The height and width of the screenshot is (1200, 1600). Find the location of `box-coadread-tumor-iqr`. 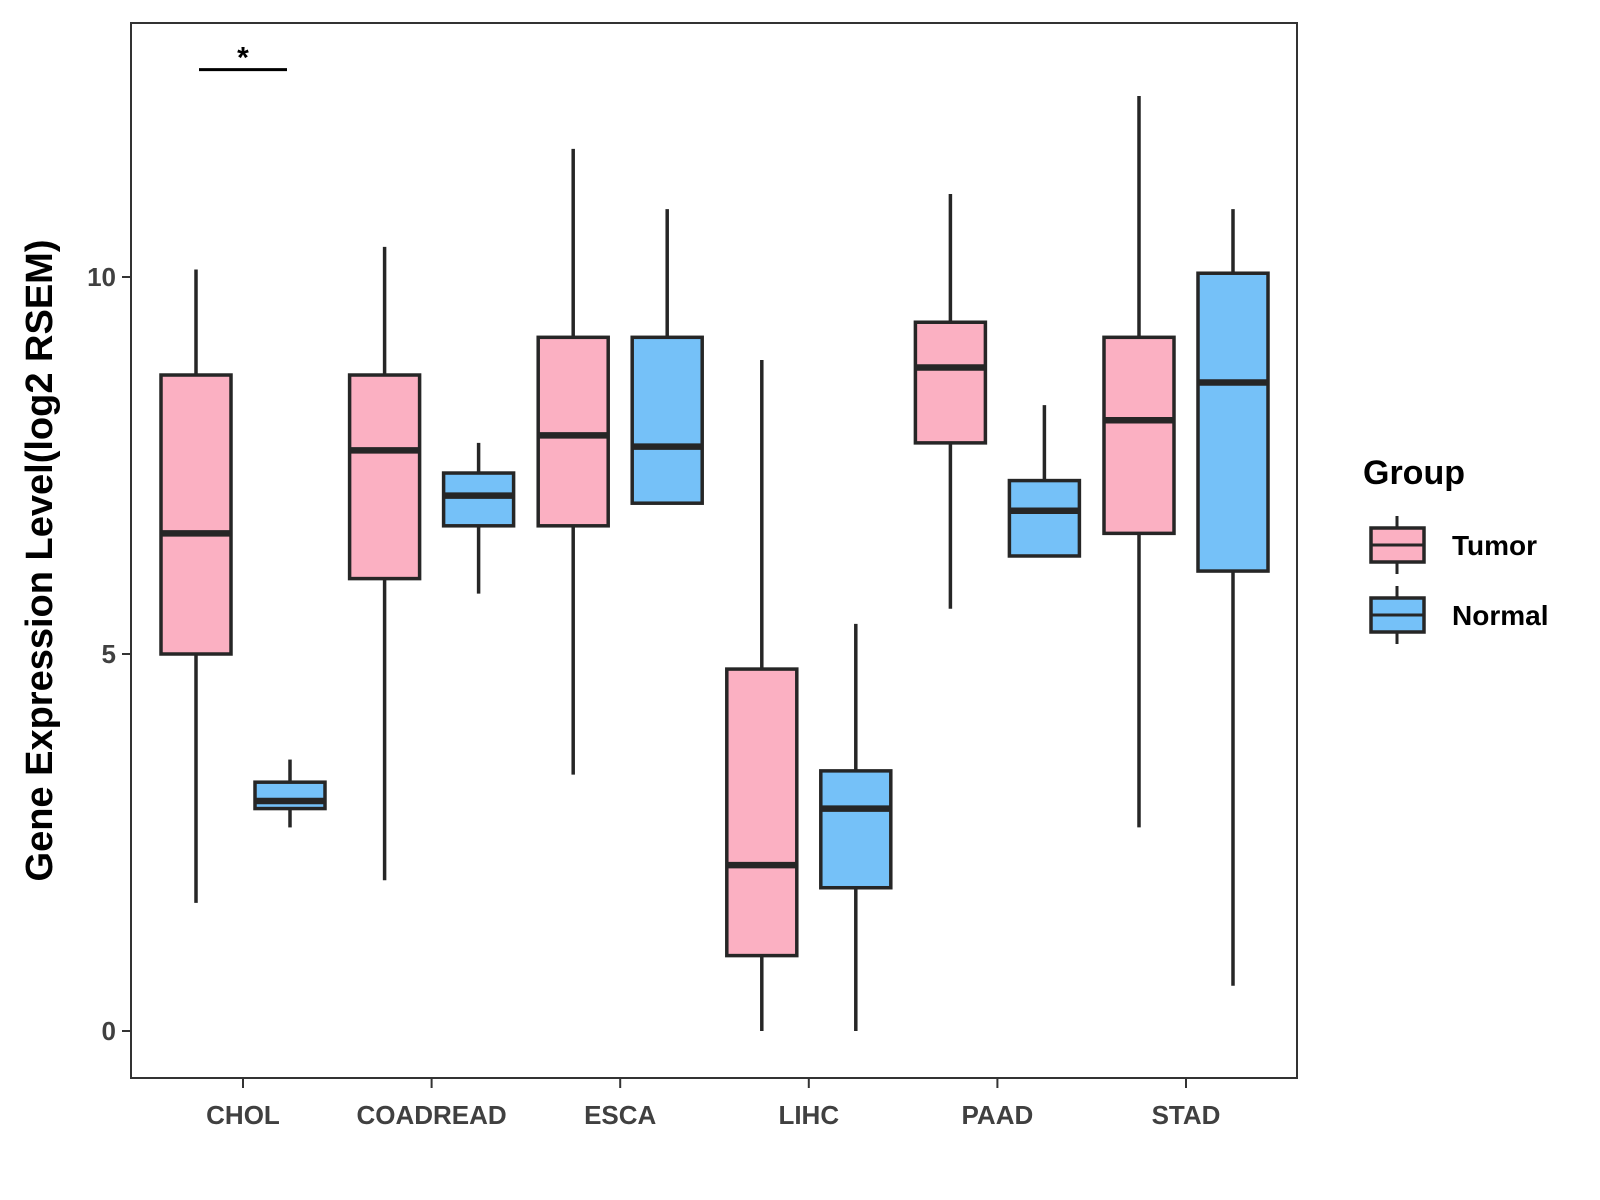

box-coadread-tumor-iqr is located at coordinates (384, 477).